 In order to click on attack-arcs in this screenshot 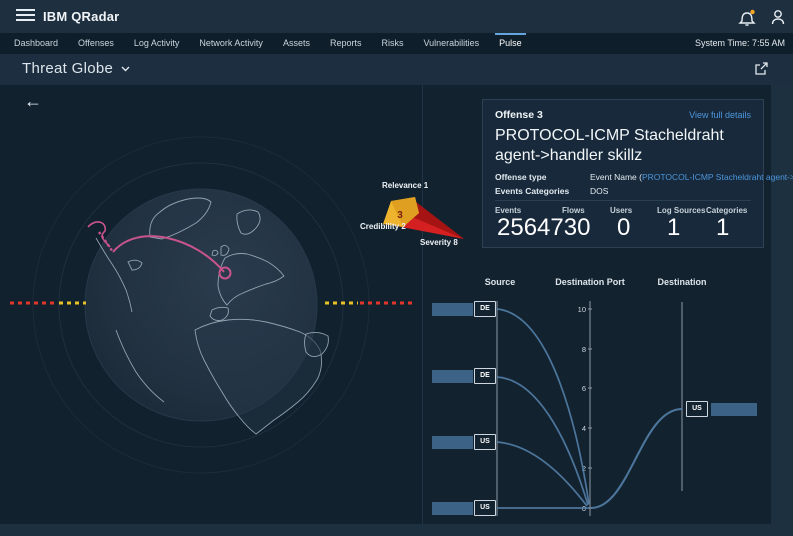, I will do `click(159, 250)`.